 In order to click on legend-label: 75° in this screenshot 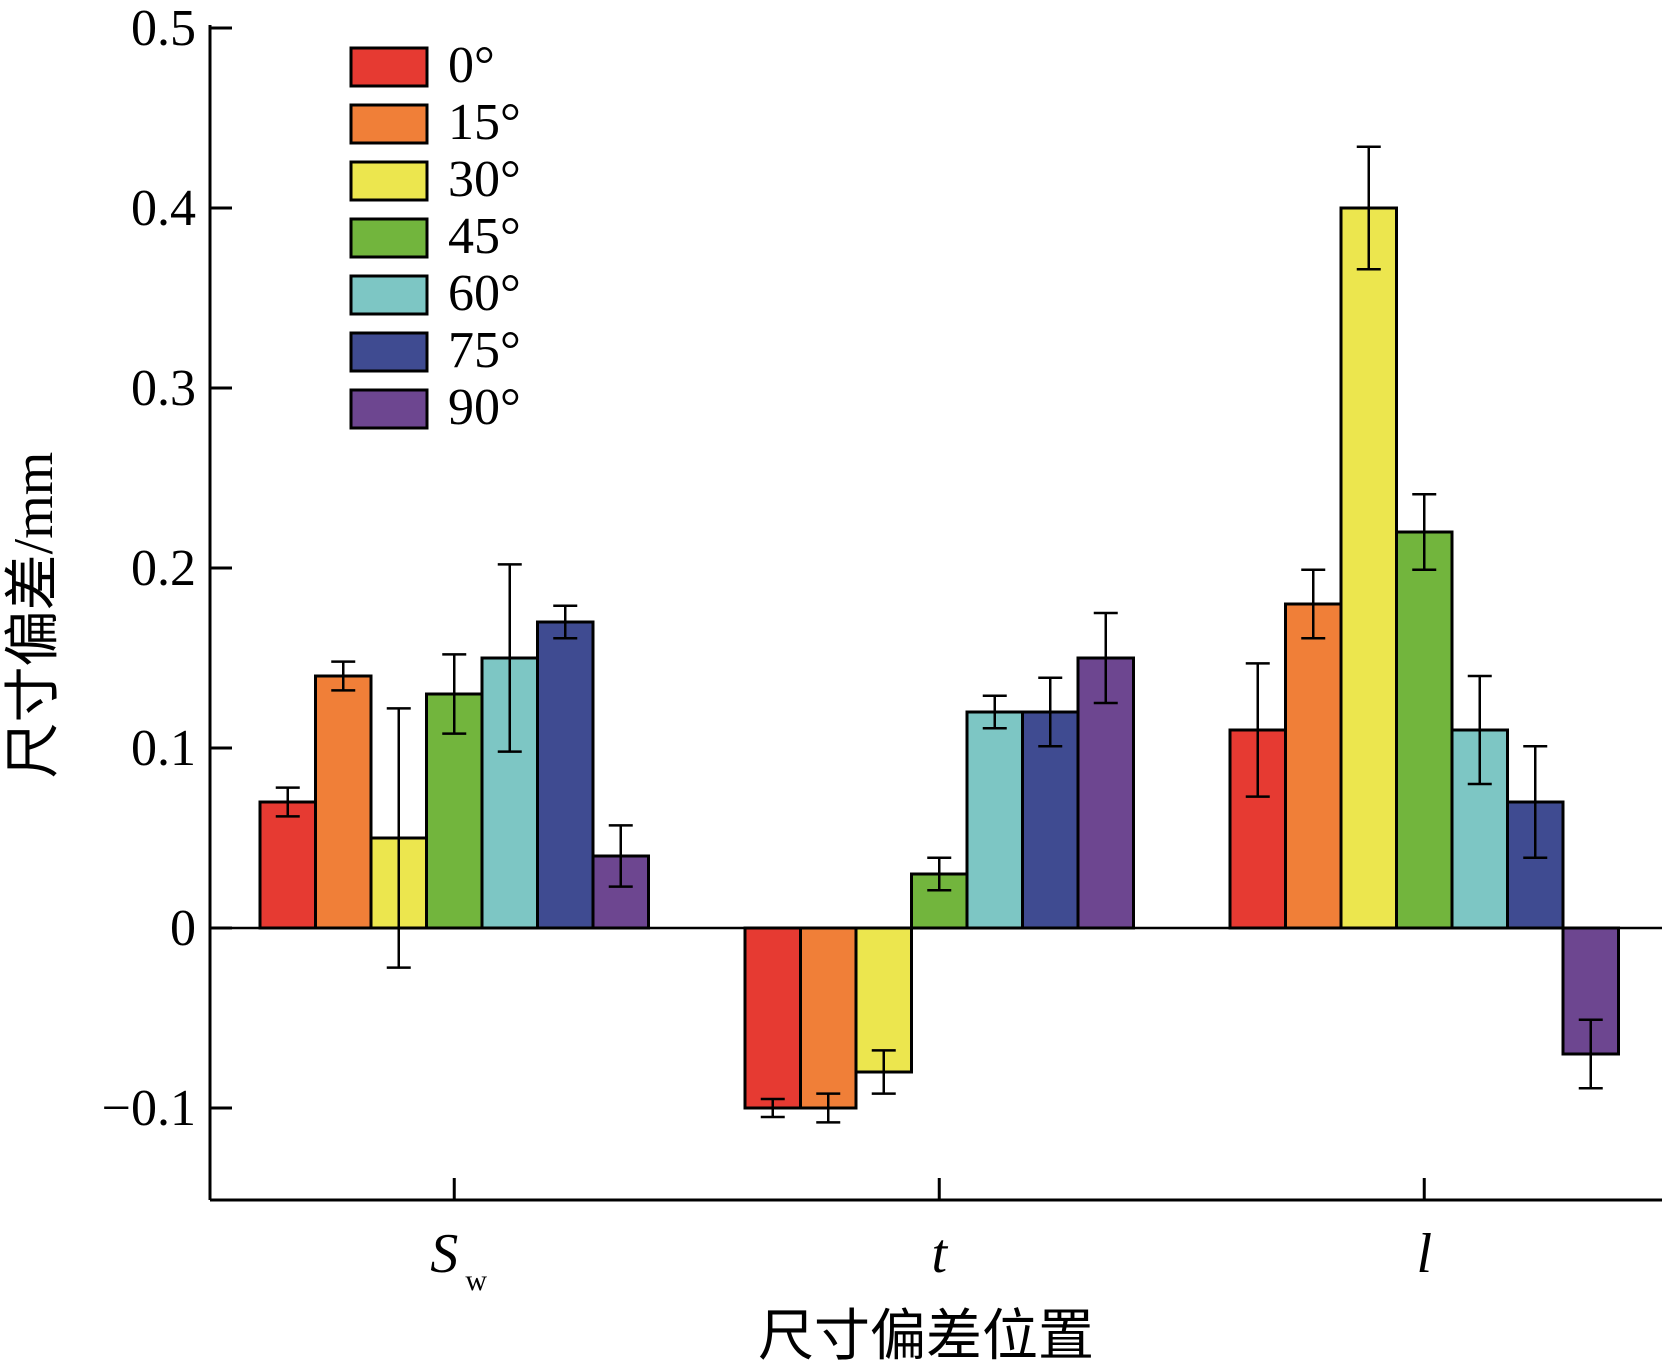, I will do `click(484, 350)`.